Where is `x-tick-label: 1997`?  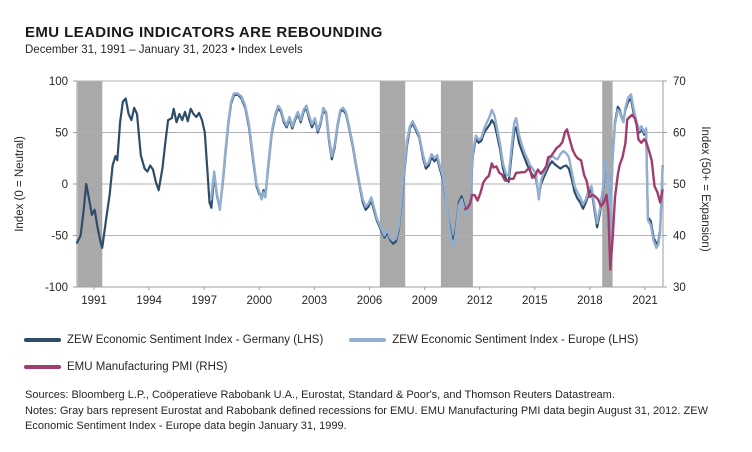 x-tick-label: 1997 is located at coordinates (204, 301).